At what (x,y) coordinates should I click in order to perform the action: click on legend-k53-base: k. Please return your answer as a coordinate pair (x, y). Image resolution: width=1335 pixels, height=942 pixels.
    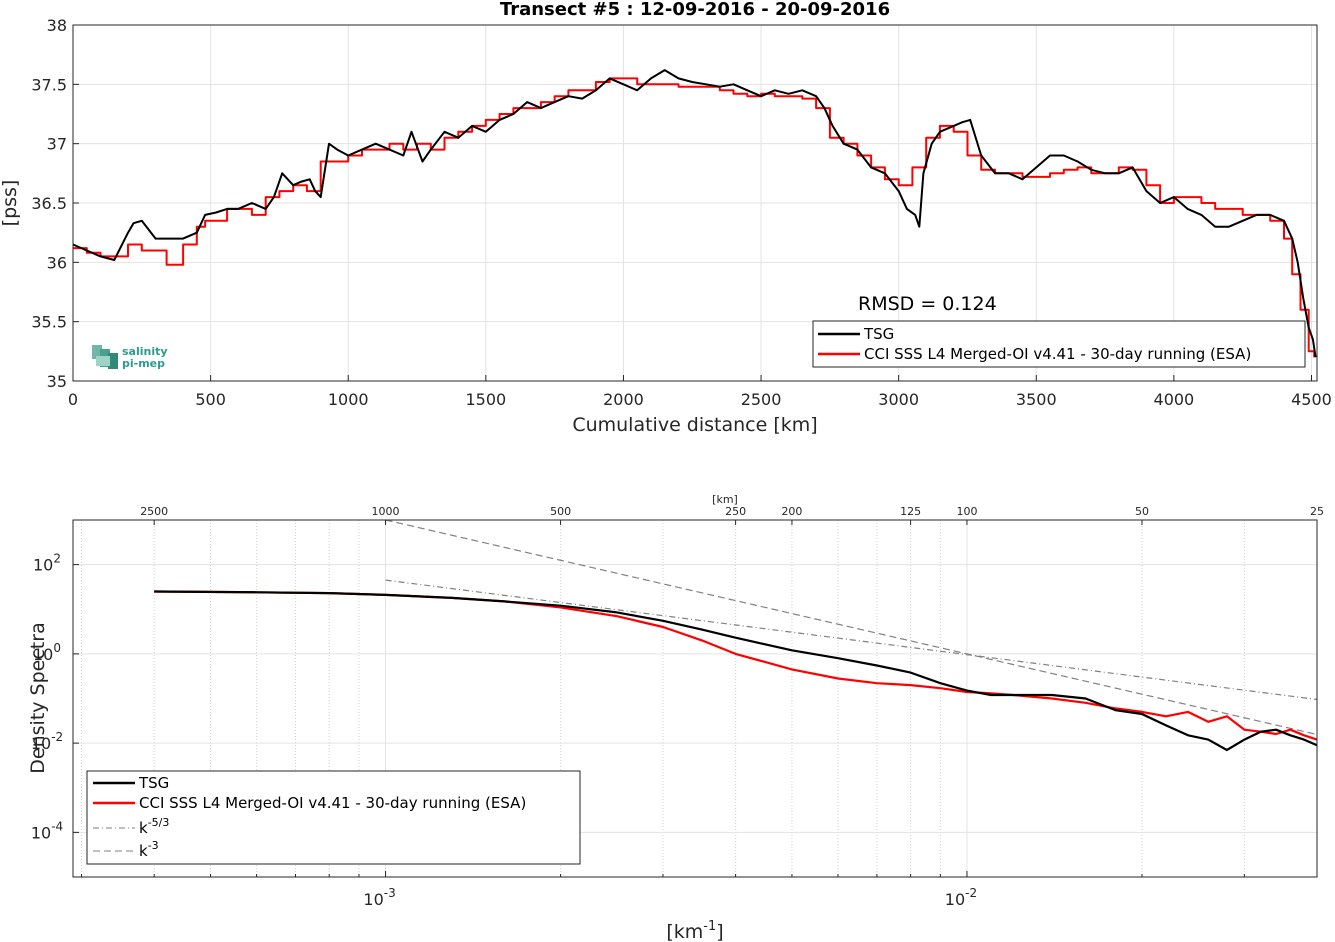
    Looking at the image, I should click on (143, 828).